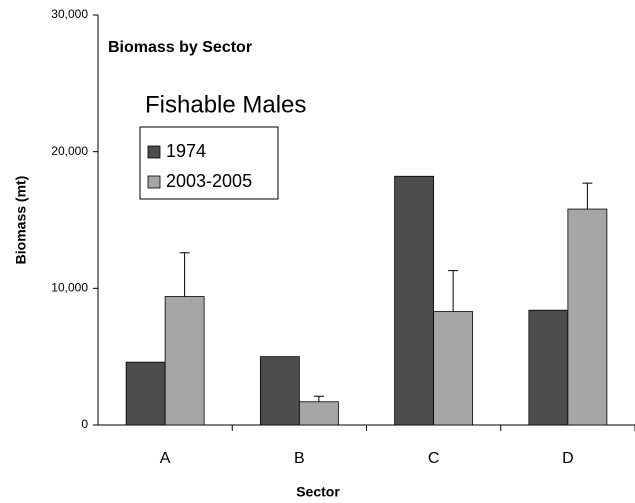  I want to click on y-axis-label: Biomass (mt), so click(21, 220).